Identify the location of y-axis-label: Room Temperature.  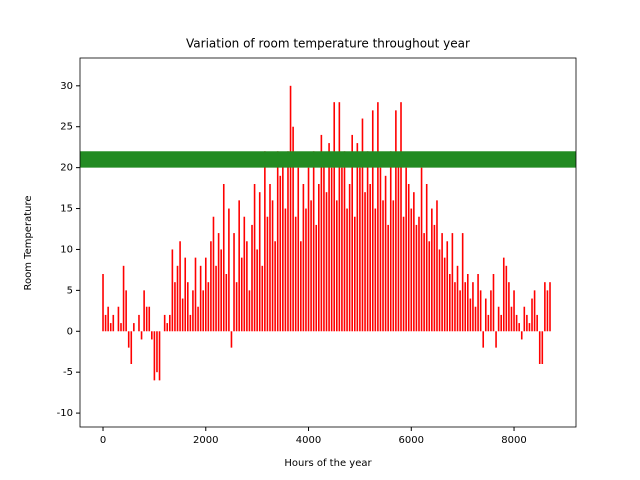
(28, 243).